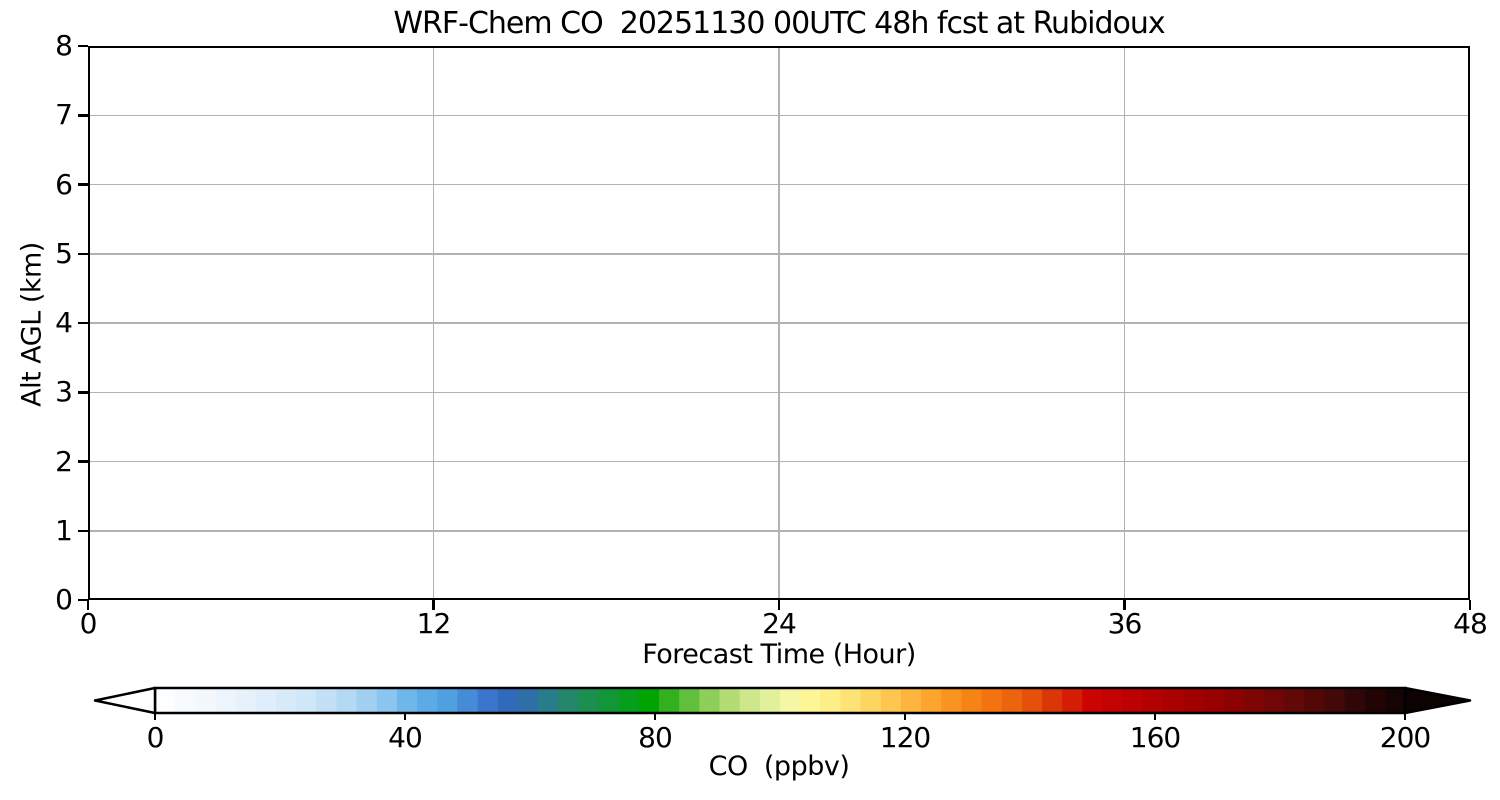 Image resolution: width=1500 pixels, height=800 pixels. What do you see at coordinates (64, 322) in the screenshot?
I see `y-tick-label: 4` at bounding box center [64, 322].